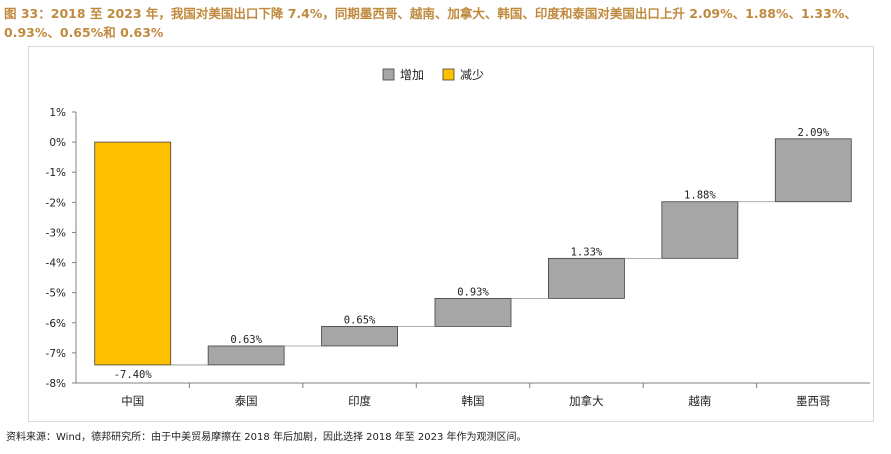  What do you see at coordinates (359, 401) in the screenshot?
I see `x-tick-label: 印度` at bounding box center [359, 401].